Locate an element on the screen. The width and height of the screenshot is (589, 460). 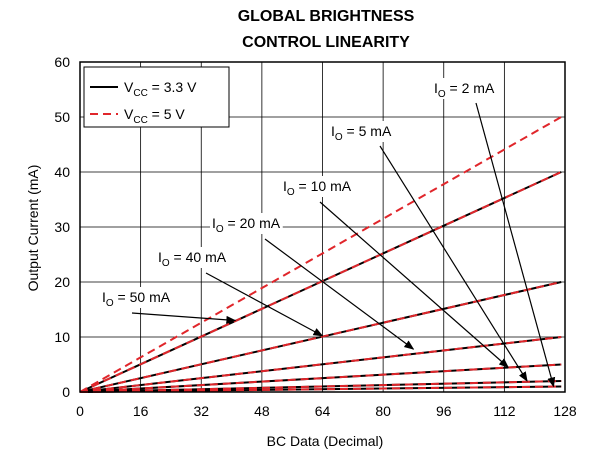
x-tick-label: 96 is located at coordinates (444, 411).